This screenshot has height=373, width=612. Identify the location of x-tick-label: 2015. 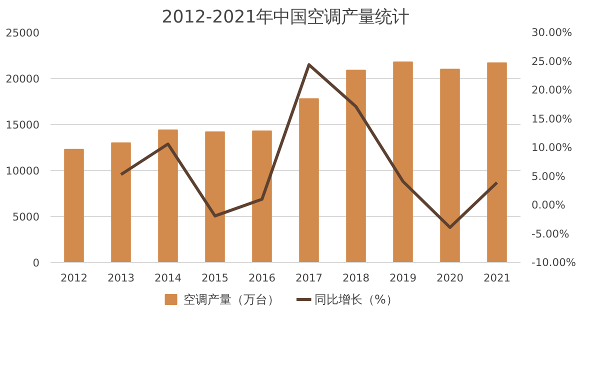
(215, 278).